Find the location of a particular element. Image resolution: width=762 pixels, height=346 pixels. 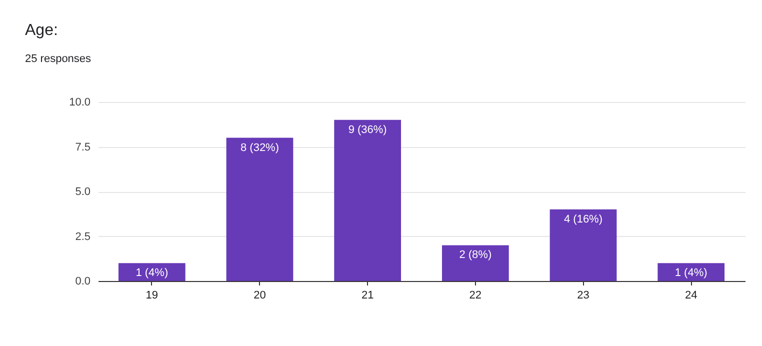

chart-subtitle: 25 responses is located at coordinates (58, 59).